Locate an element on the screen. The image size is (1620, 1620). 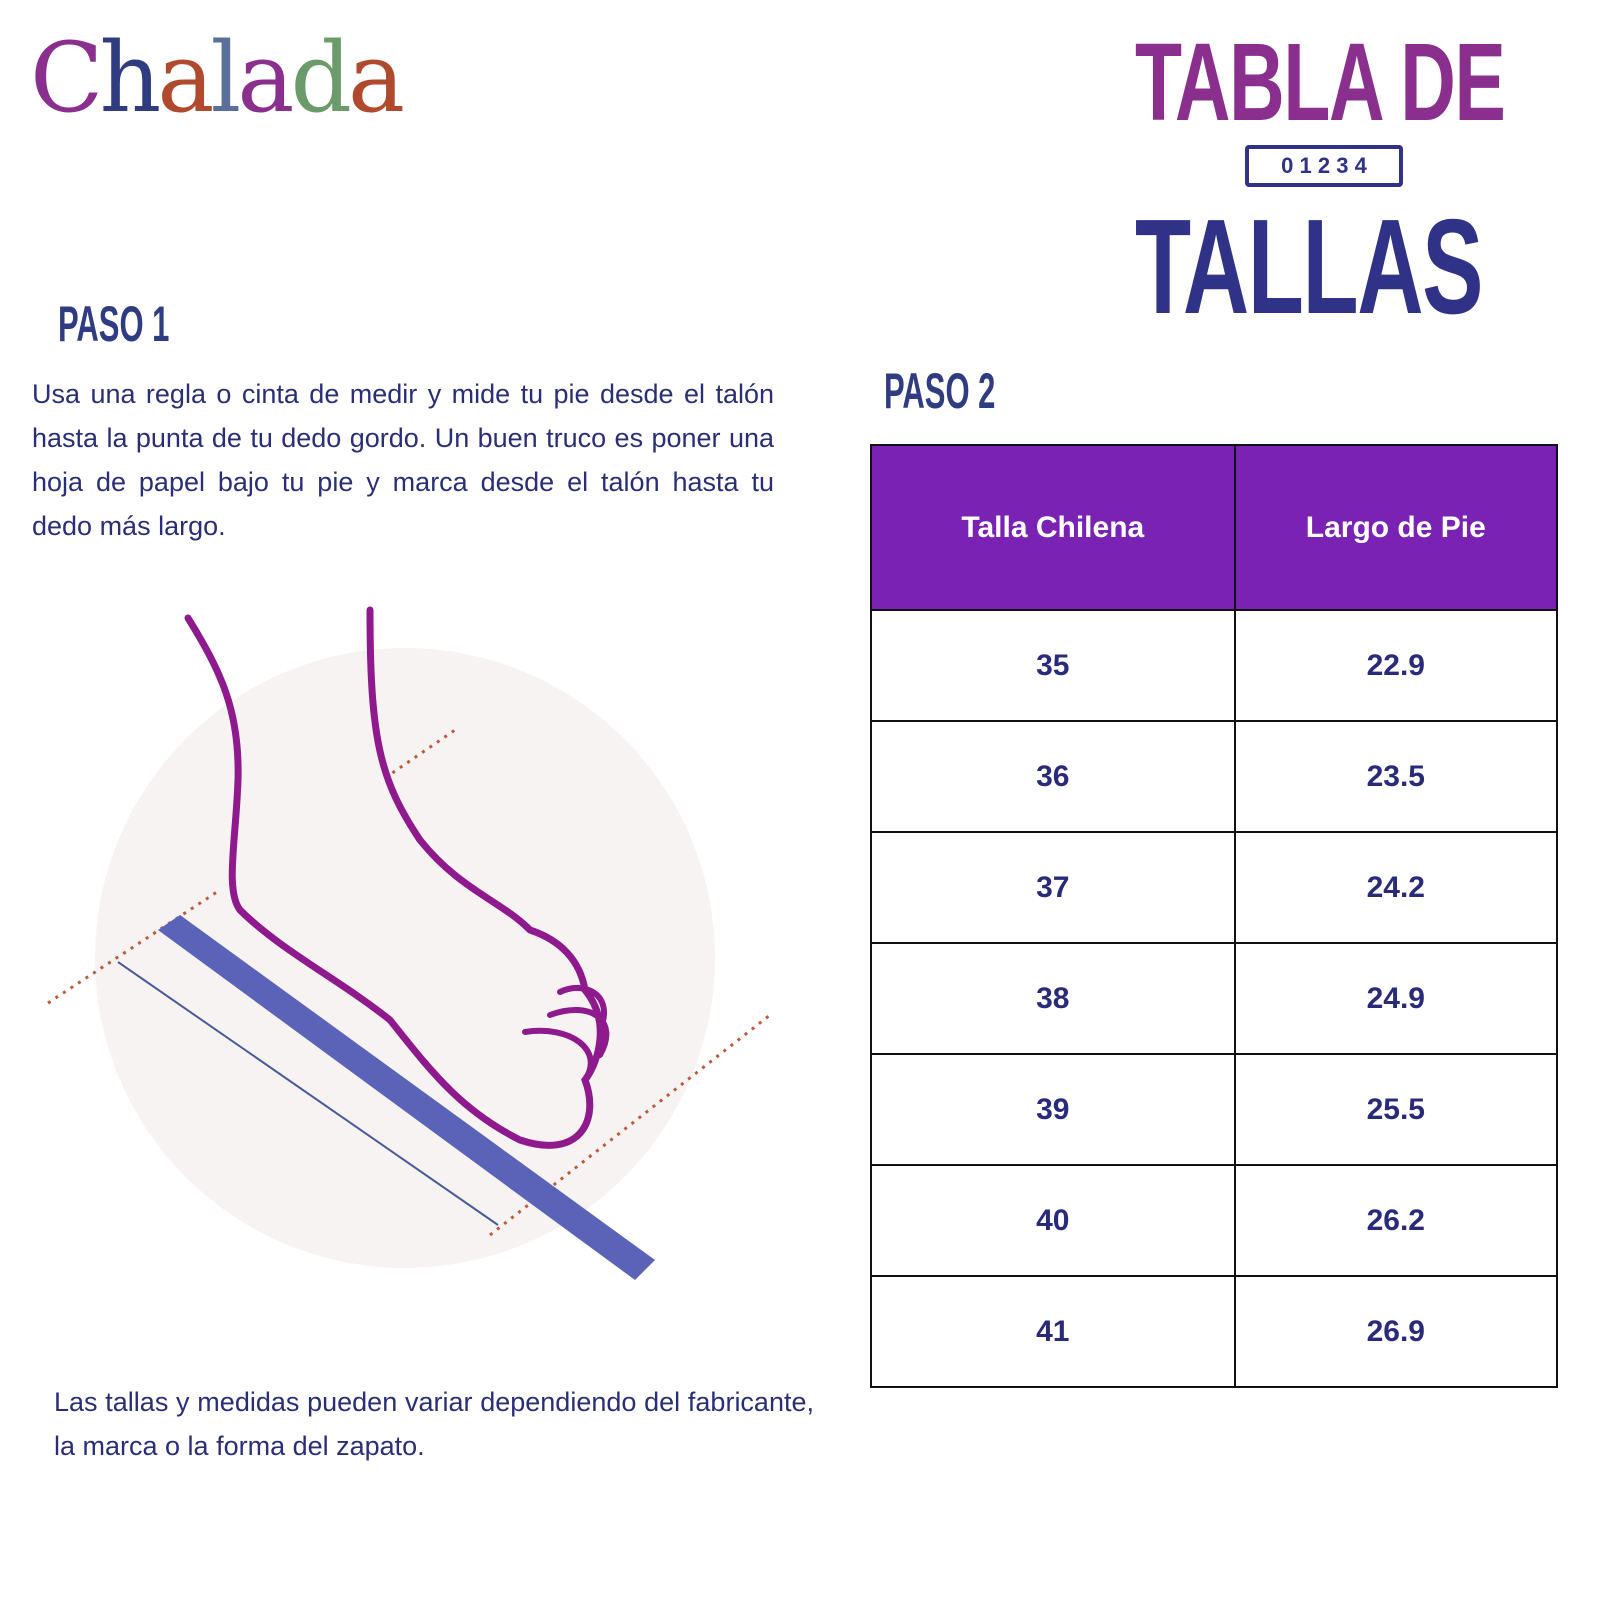
header-largo-de-pie: Largo de Pie is located at coordinates (1396, 527).